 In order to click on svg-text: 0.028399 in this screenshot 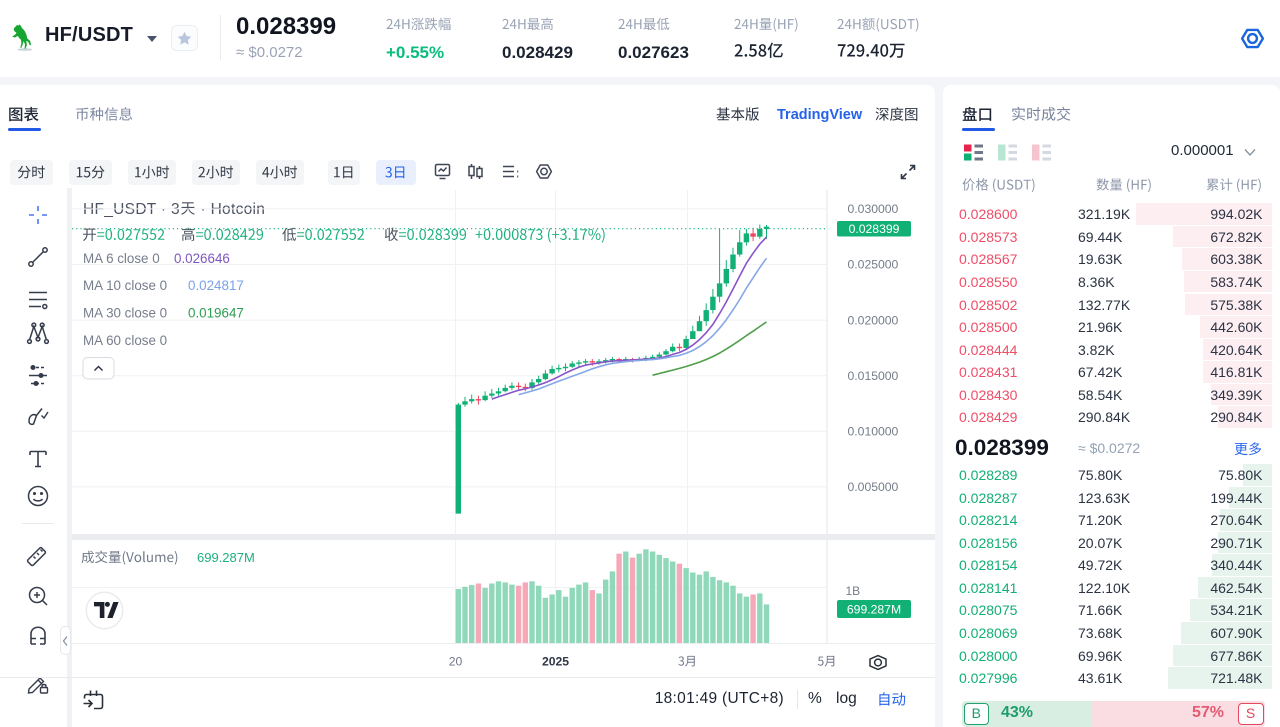, I will do `click(874, 229)`.